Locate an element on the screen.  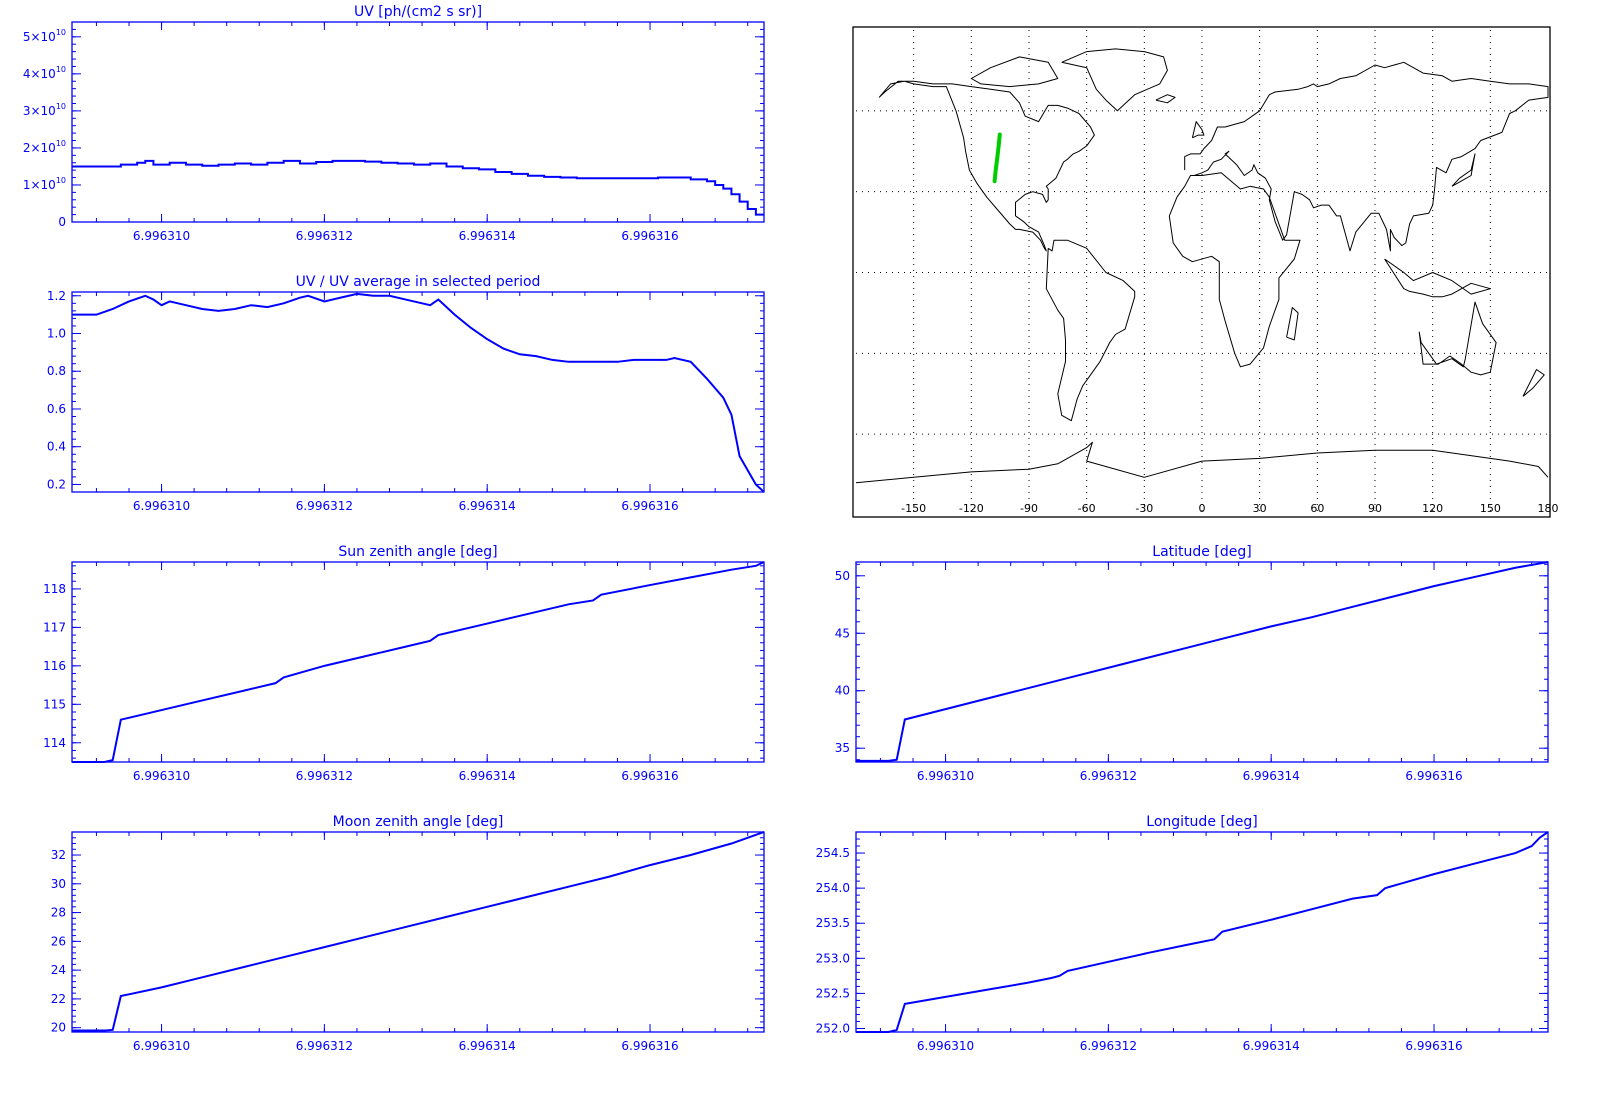
y-tick-mantissa: 2×10 is located at coordinates (39, 148).